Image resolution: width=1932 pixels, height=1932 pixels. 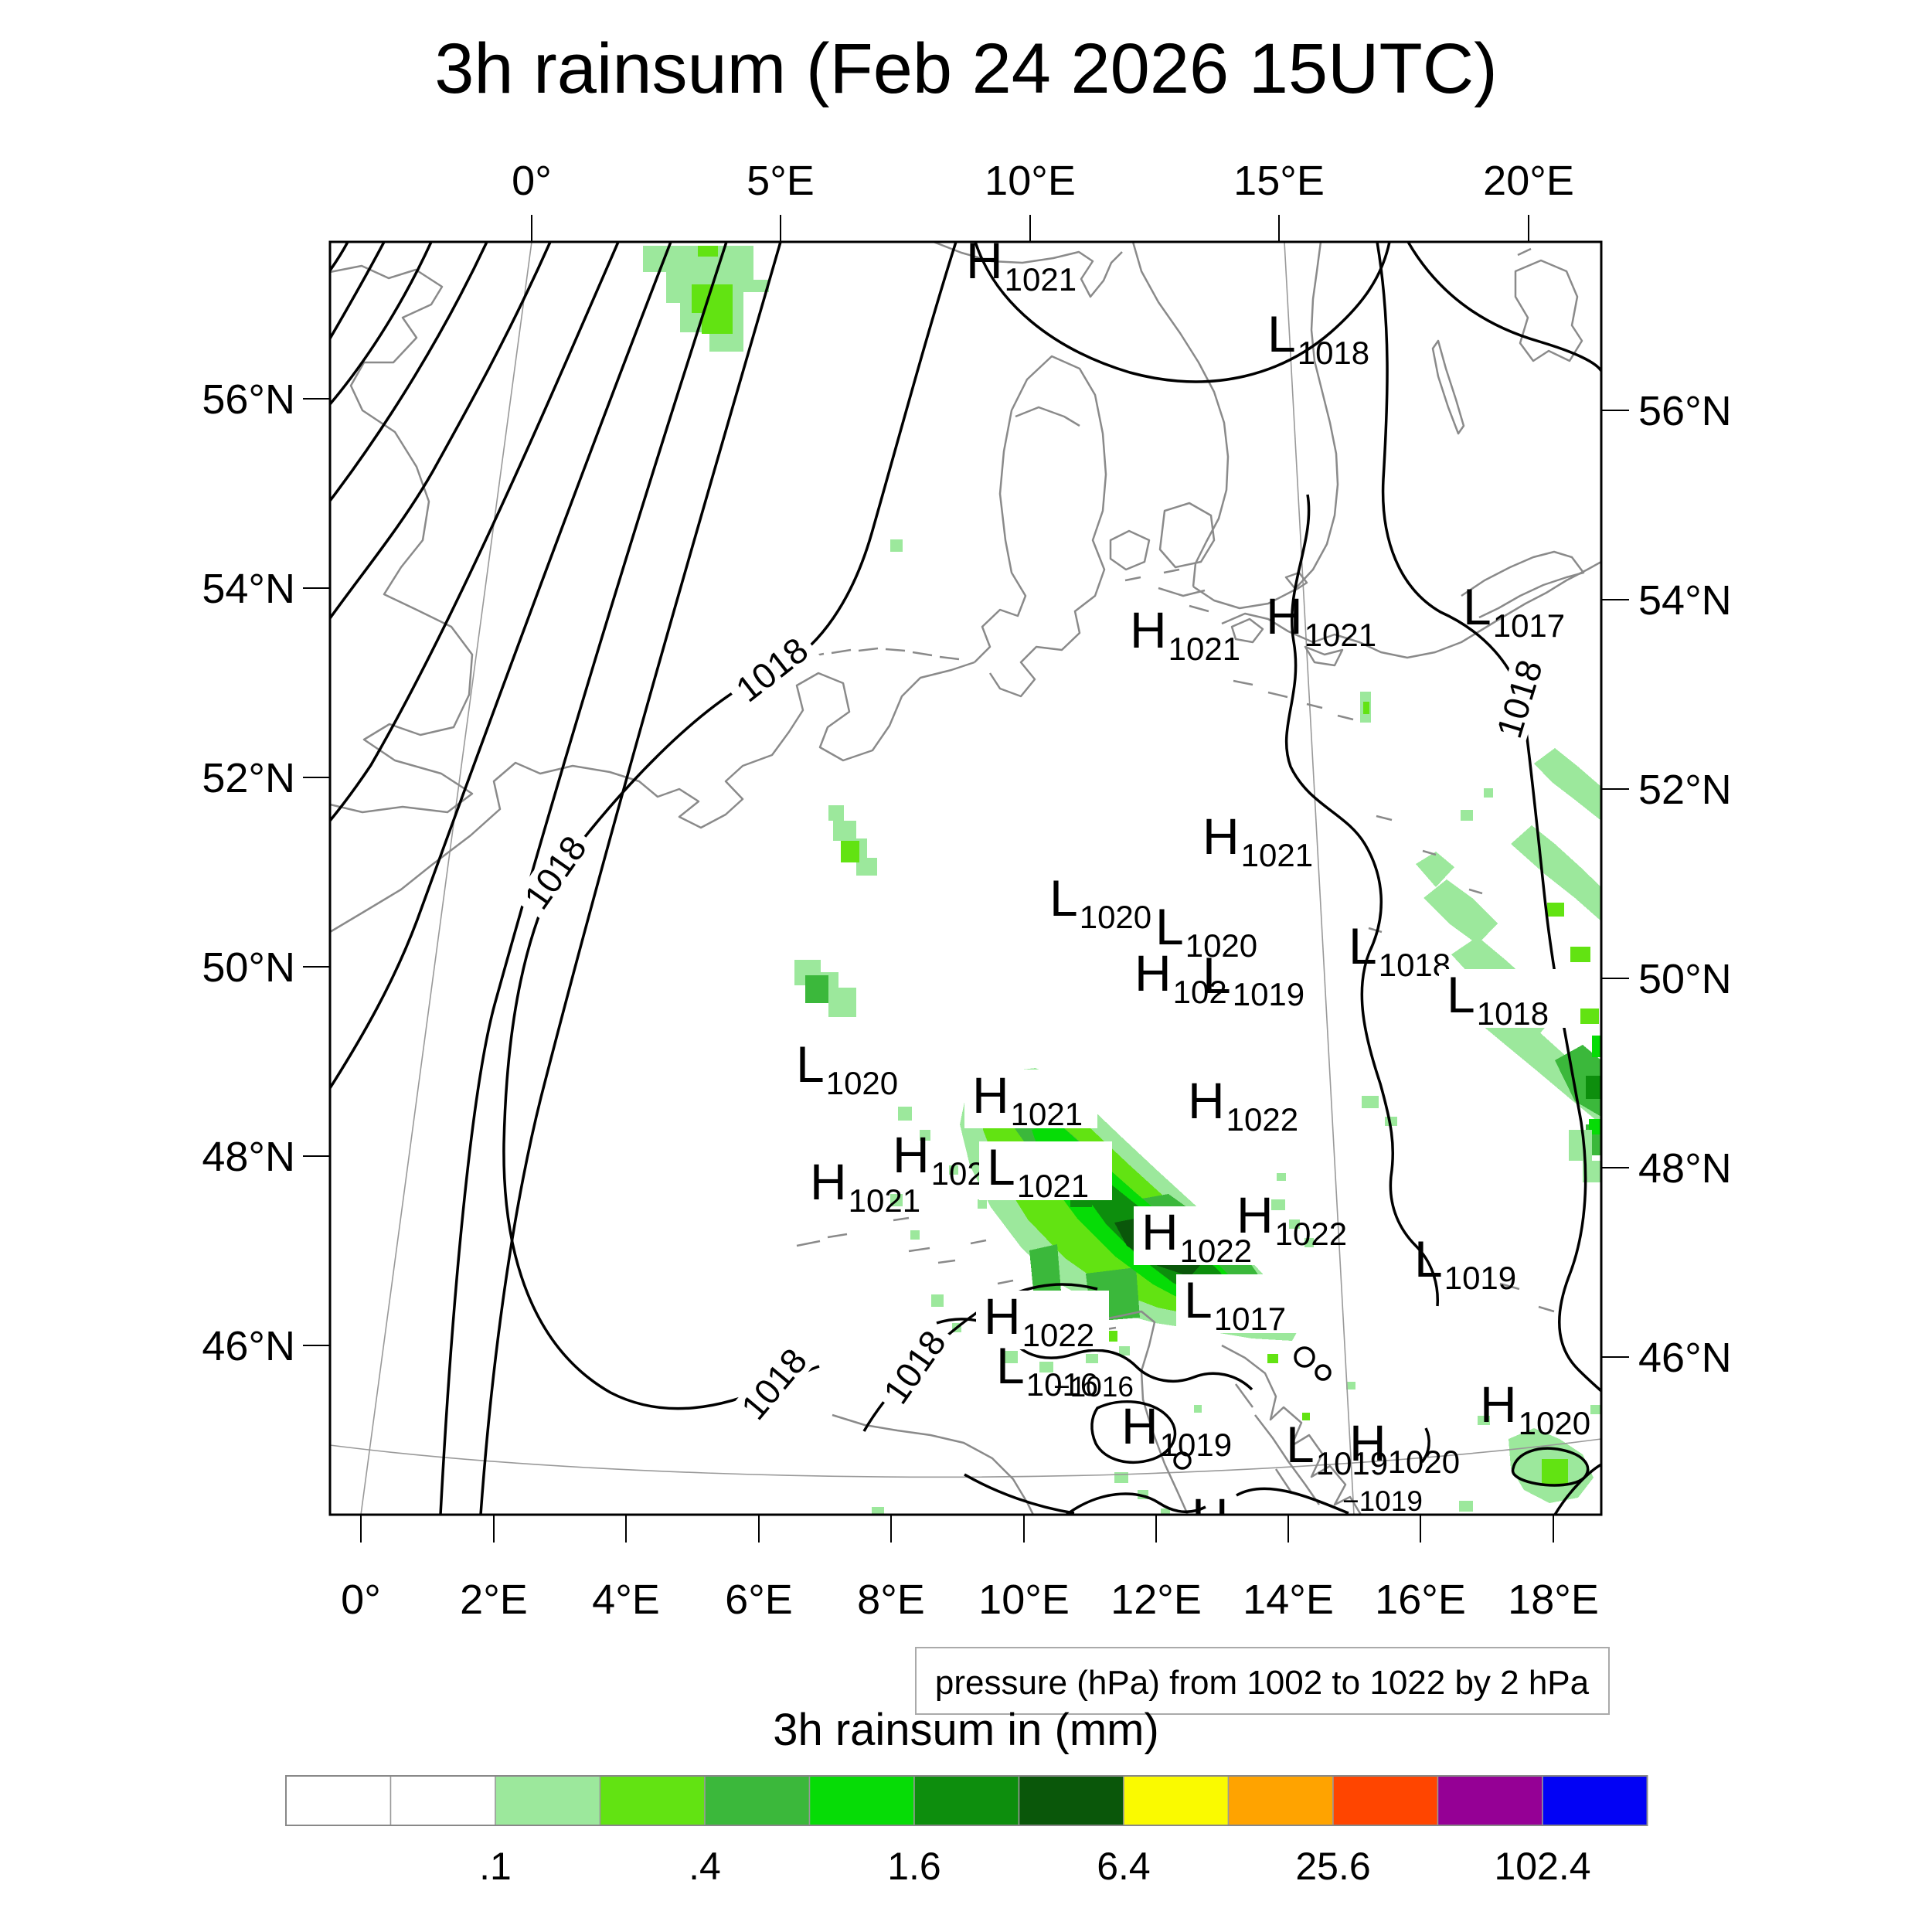 I want to click on axis-label-bottom: 2°E, so click(x=494, y=1600).